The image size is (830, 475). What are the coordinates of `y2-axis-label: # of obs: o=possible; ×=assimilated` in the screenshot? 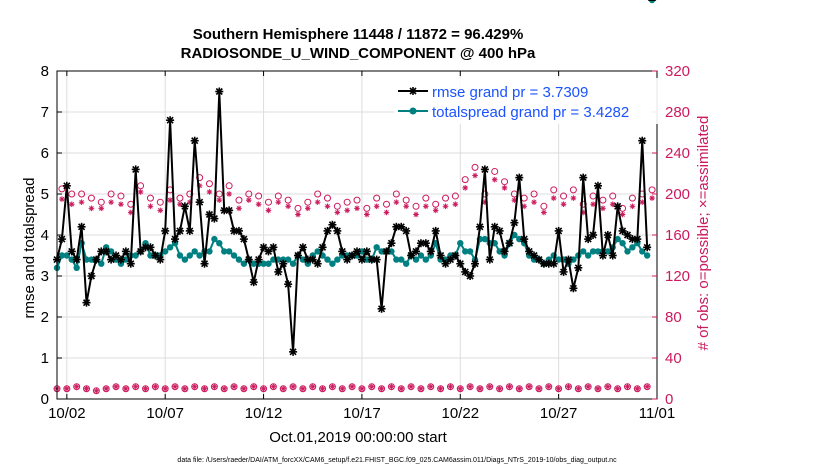 It's located at (703, 233).